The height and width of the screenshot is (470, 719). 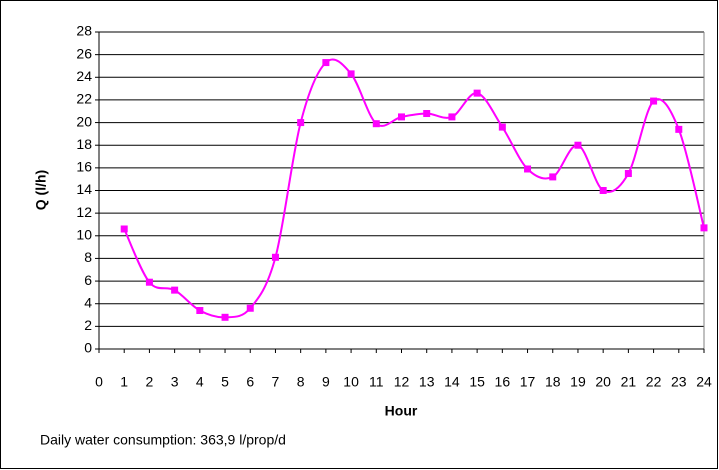 What do you see at coordinates (84, 189) in the screenshot?
I see `y-tick-label: 14` at bounding box center [84, 189].